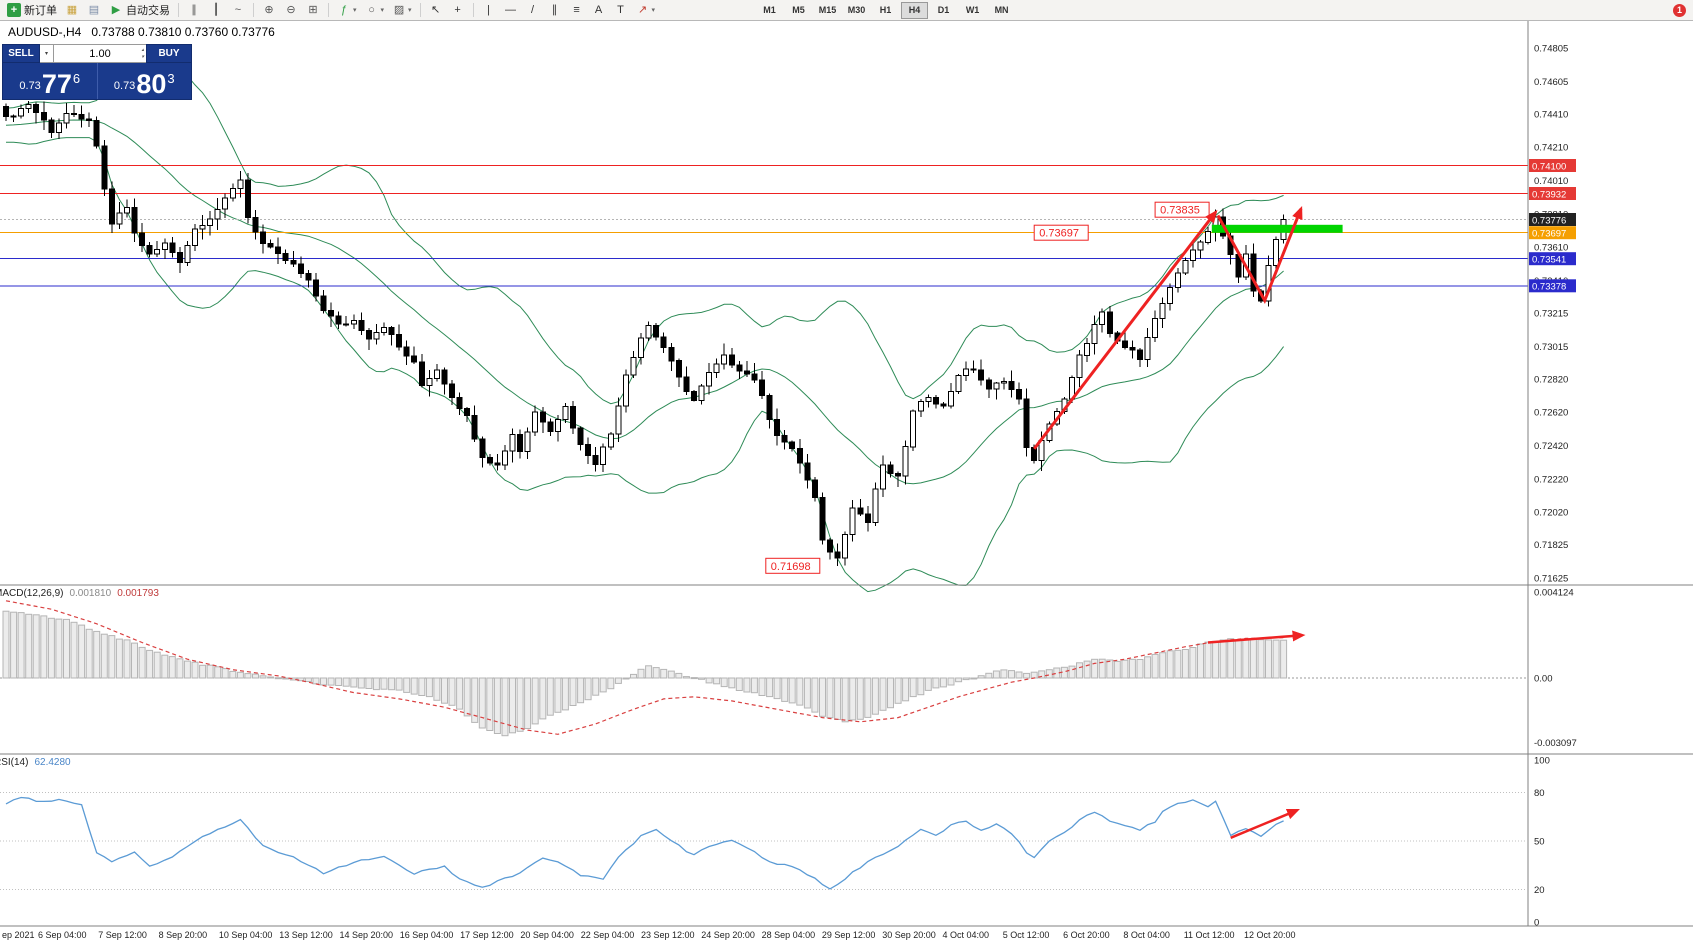 The width and height of the screenshot is (1693, 945). What do you see at coordinates (555, 10) in the screenshot?
I see `channel-icon: ∥` at bounding box center [555, 10].